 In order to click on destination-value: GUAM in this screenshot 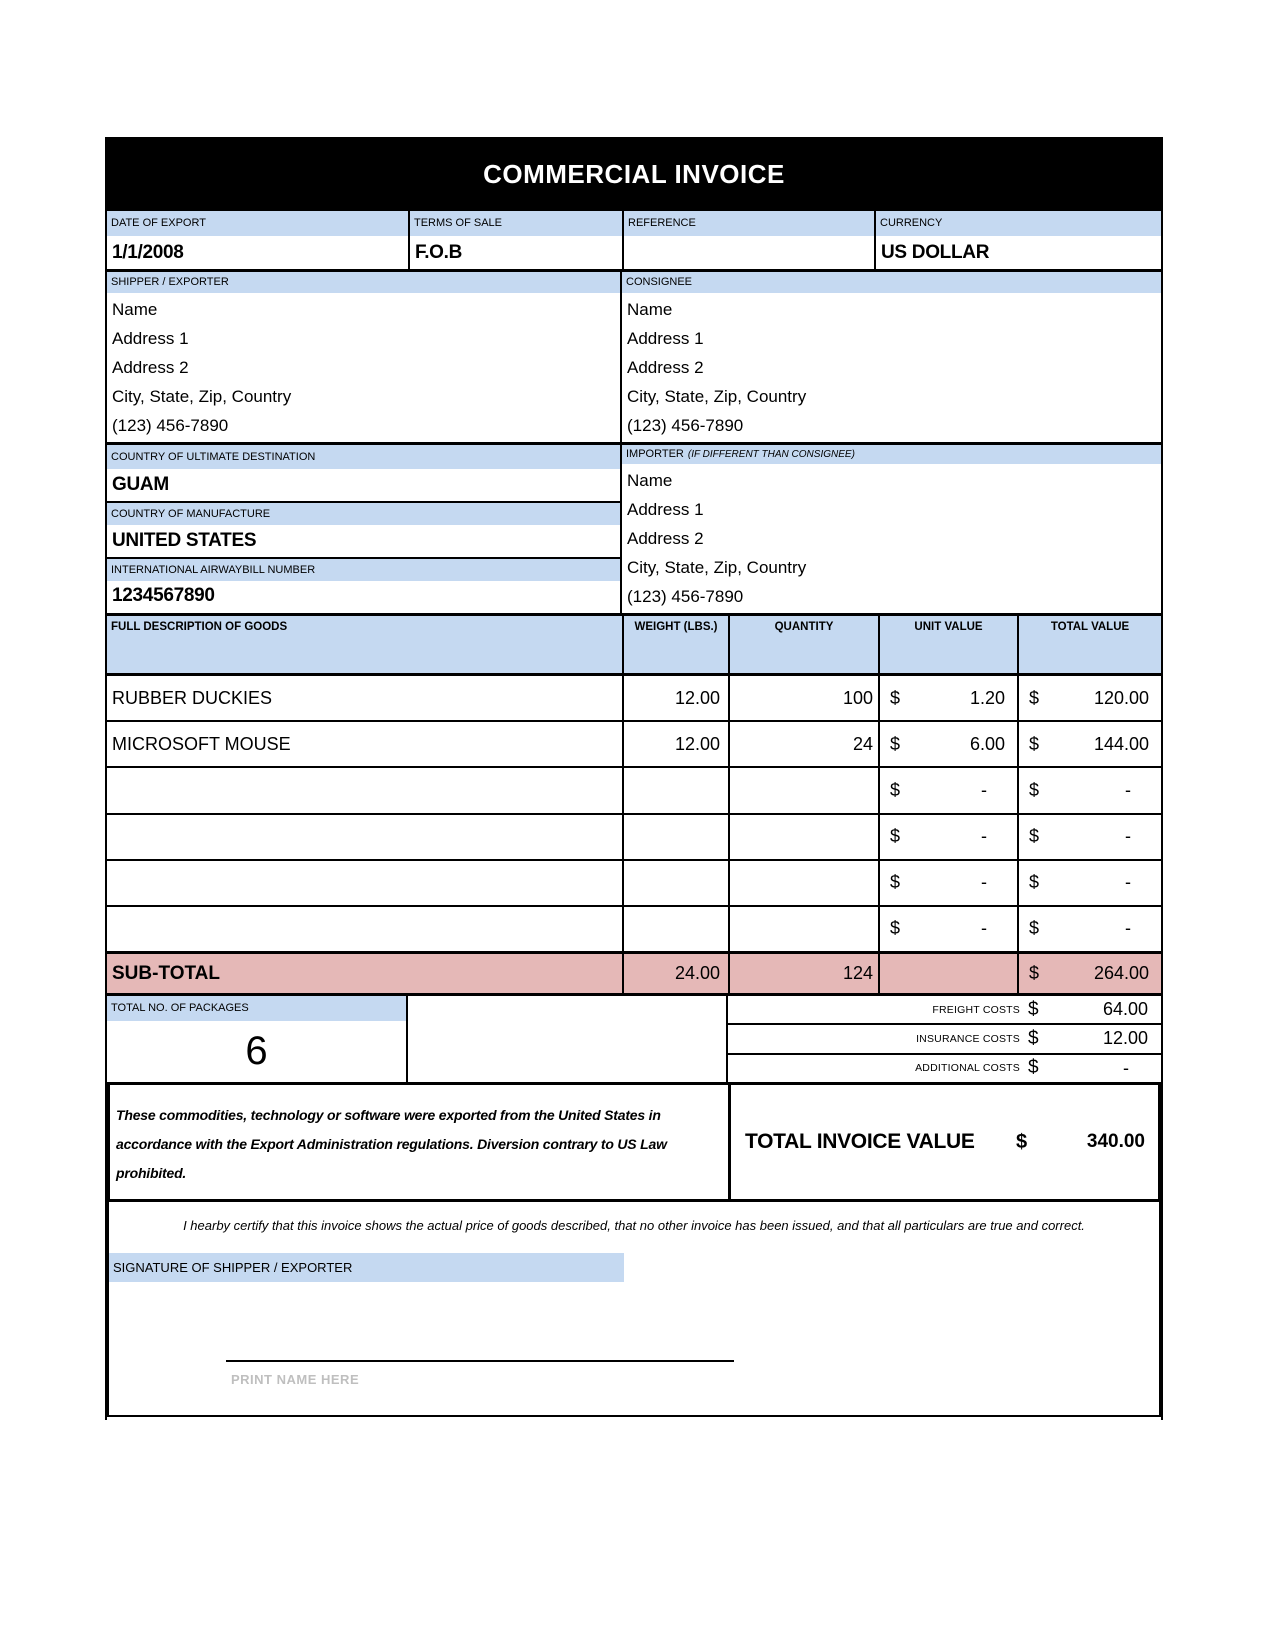, I will do `click(140, 484)`.